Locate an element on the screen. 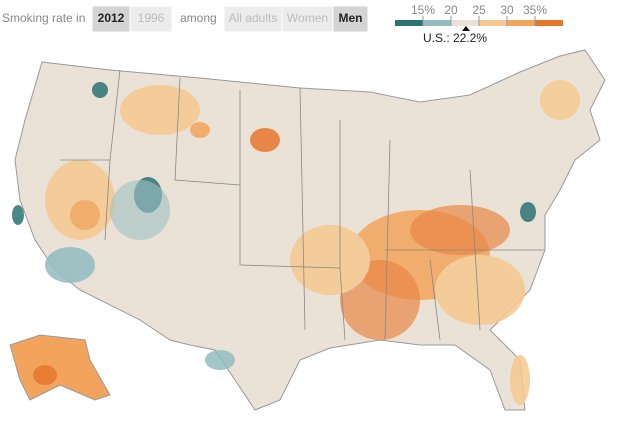  toggle-button: All adults is located at coordinates (253, 19).